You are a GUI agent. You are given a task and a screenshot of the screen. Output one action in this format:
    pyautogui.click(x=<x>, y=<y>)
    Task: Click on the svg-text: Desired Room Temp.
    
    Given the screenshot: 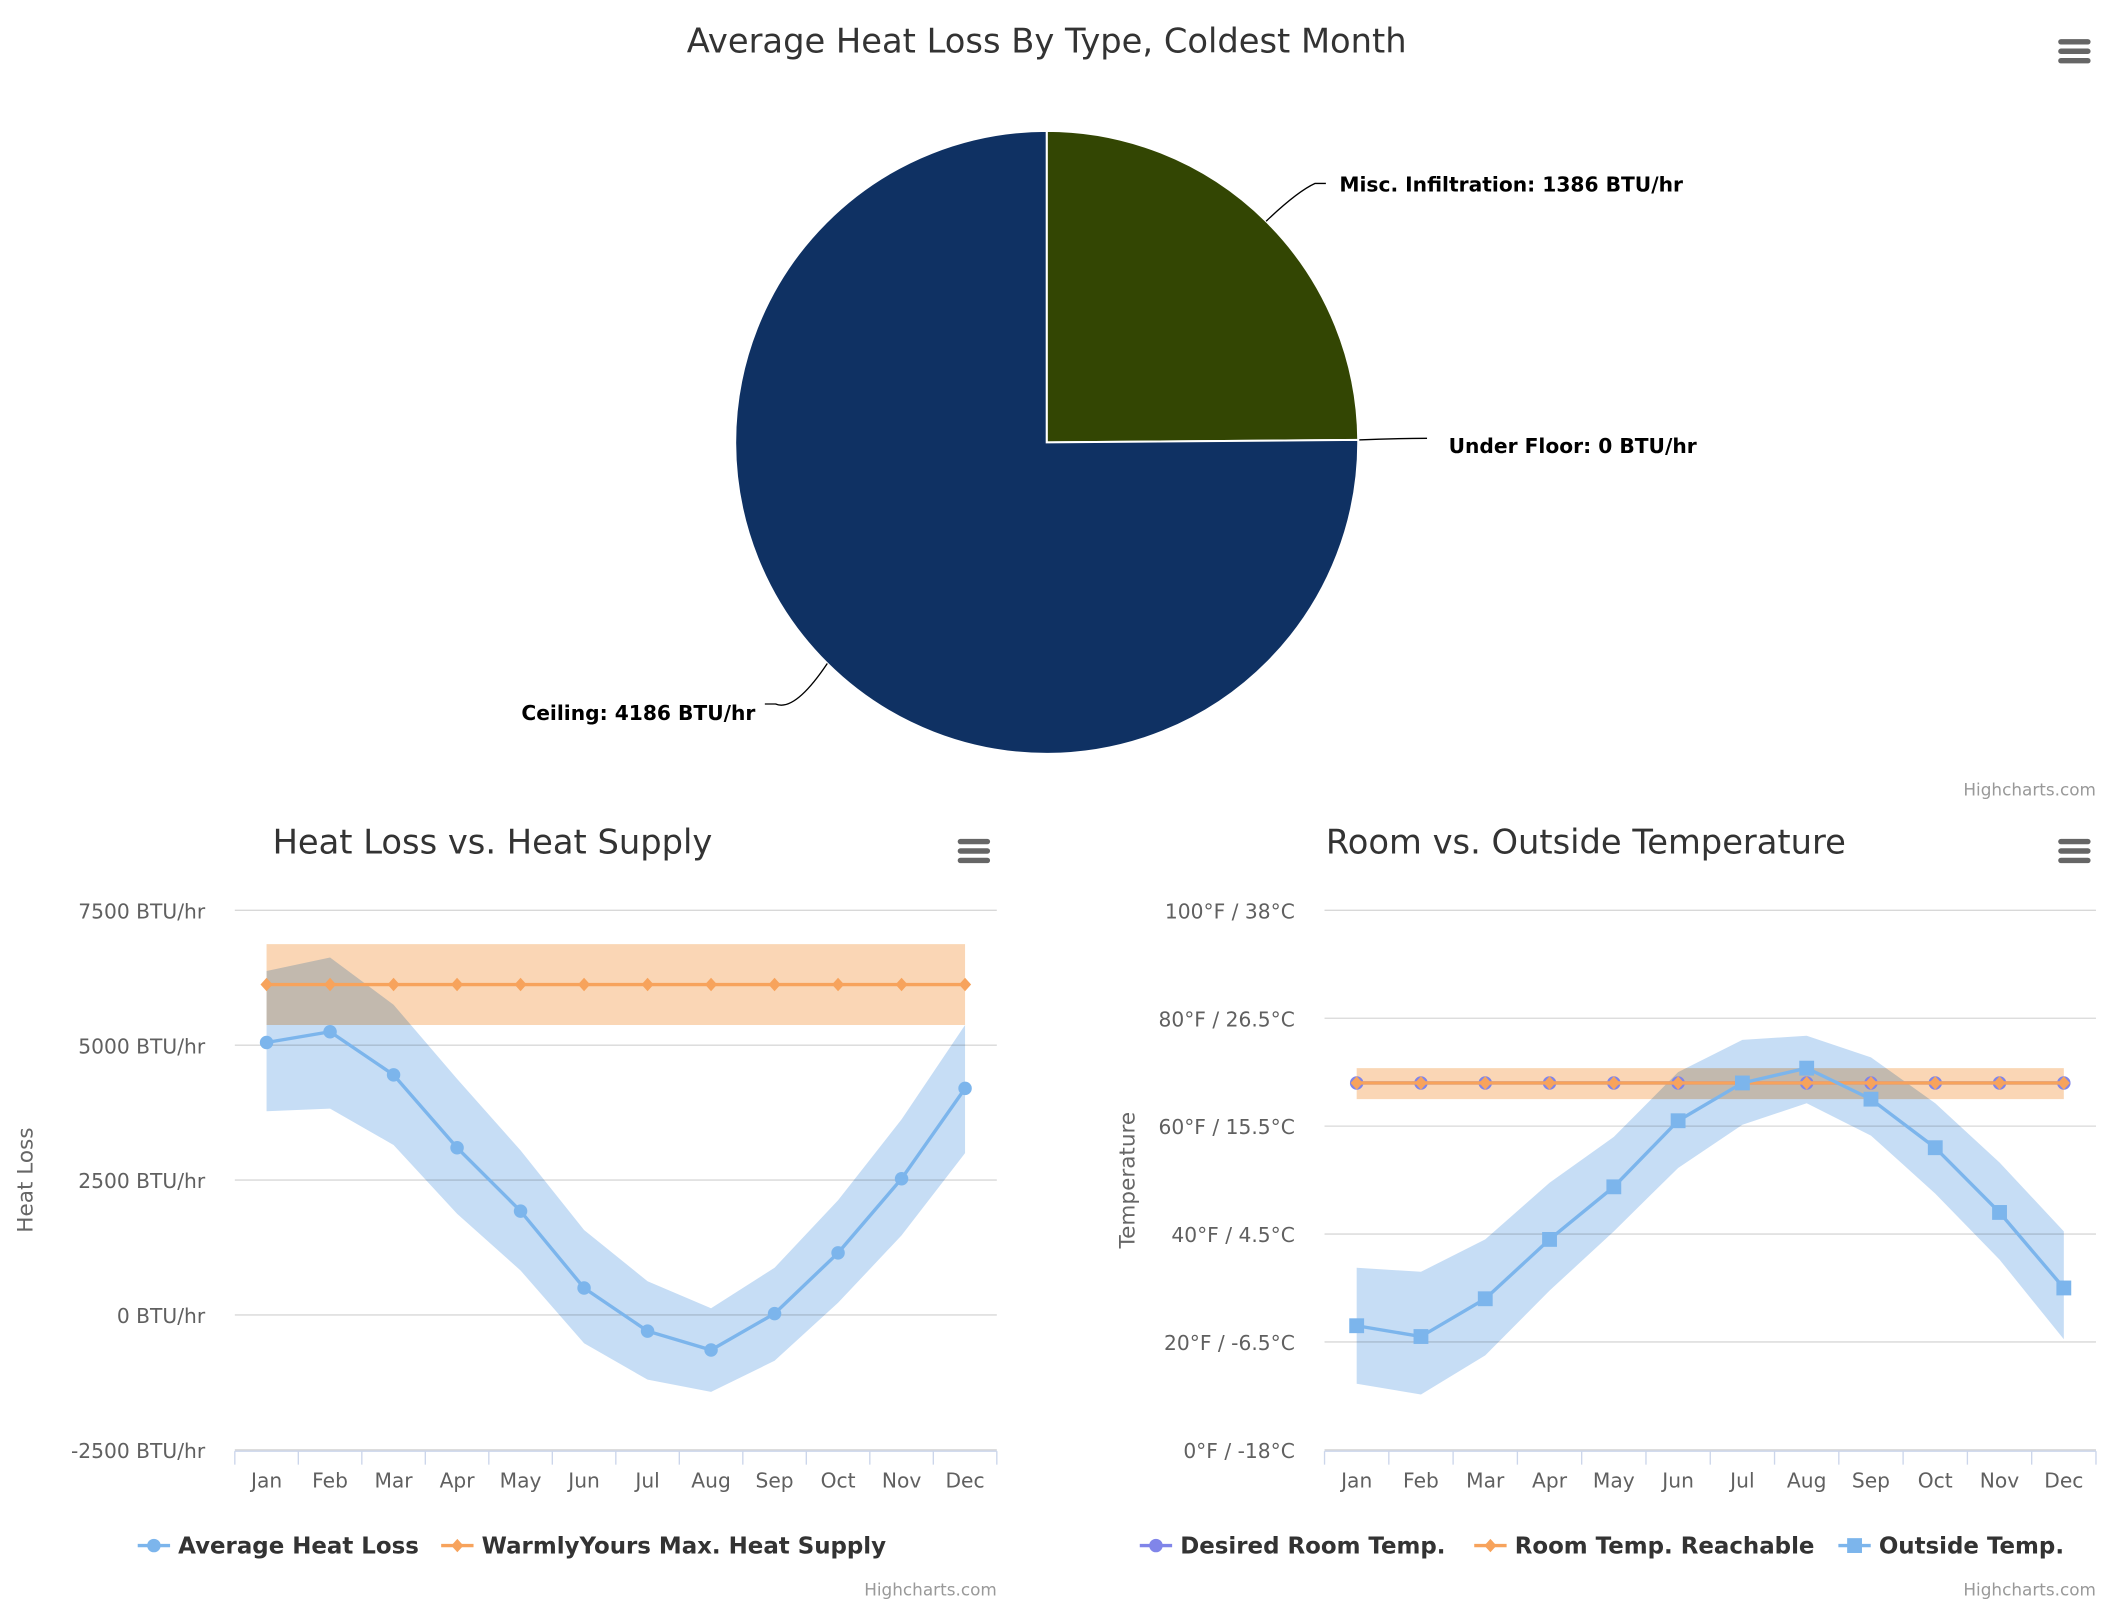 What is the action you would take?
    pyautogui.click(x=1312, y=1547)
    